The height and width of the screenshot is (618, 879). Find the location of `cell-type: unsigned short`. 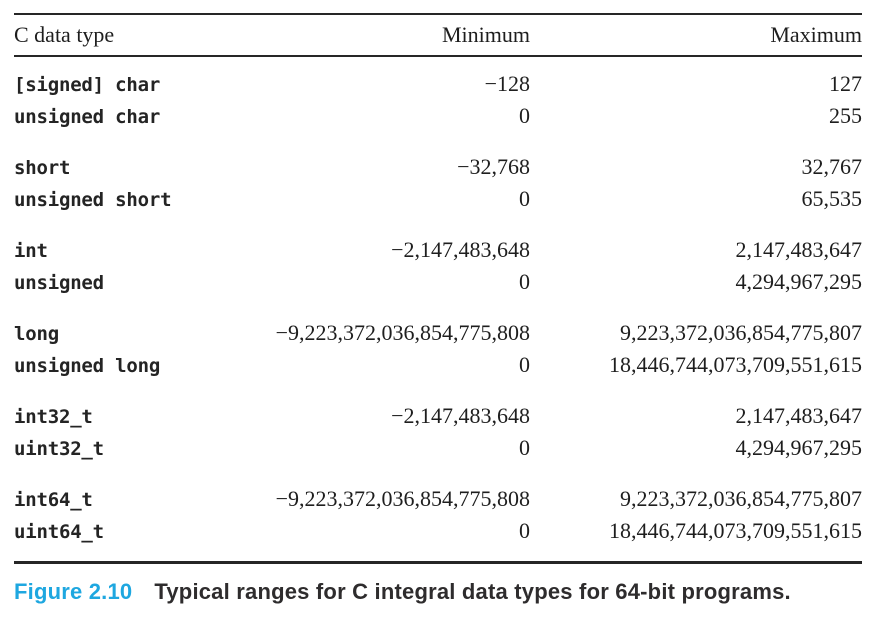

cell-type: unsigned short is located at coordinates (93, 200).